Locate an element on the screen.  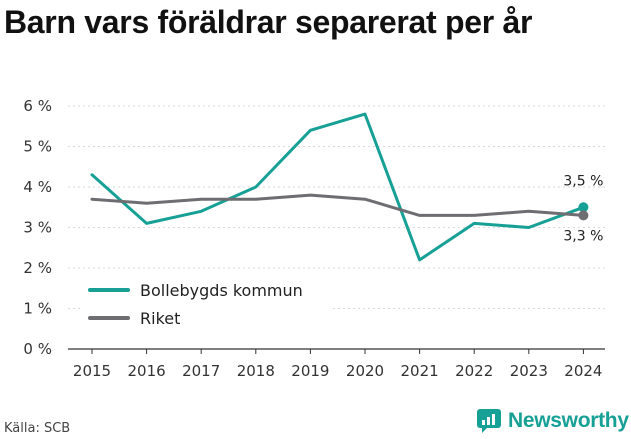
y-tick-label: 5 % is located at coordinates (37, 147).